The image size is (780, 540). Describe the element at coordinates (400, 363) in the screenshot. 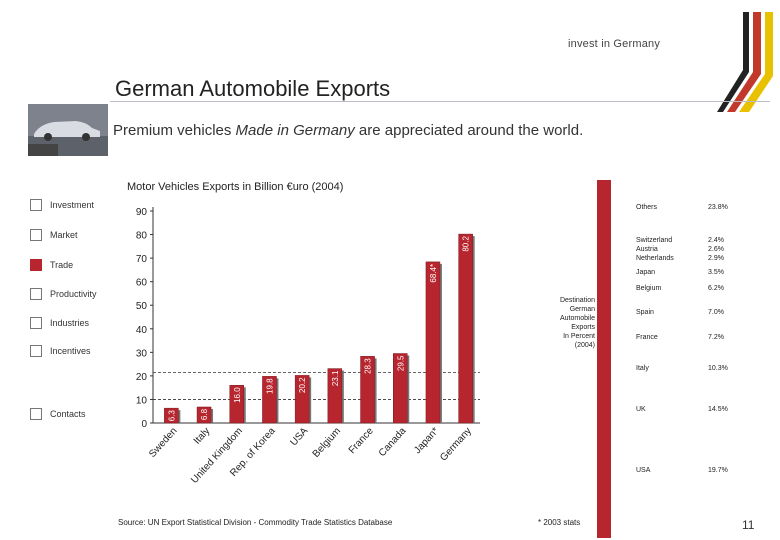

I see `bar-value-label: 29.5` at that location.